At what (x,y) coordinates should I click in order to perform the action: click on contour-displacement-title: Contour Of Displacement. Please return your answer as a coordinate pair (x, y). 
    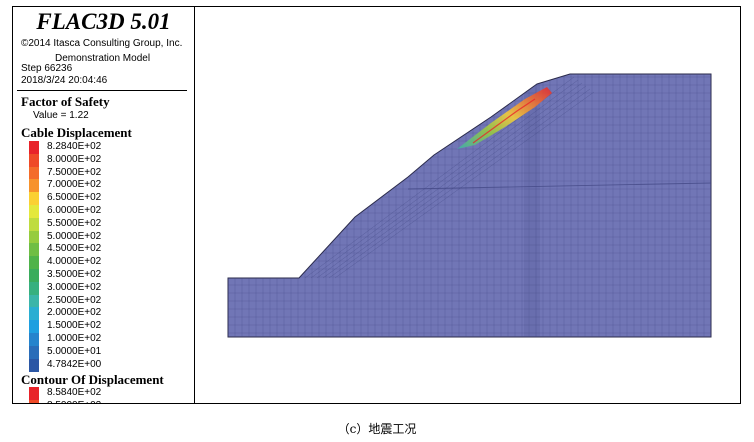
    Looking at the image, I should click on (92, 379).